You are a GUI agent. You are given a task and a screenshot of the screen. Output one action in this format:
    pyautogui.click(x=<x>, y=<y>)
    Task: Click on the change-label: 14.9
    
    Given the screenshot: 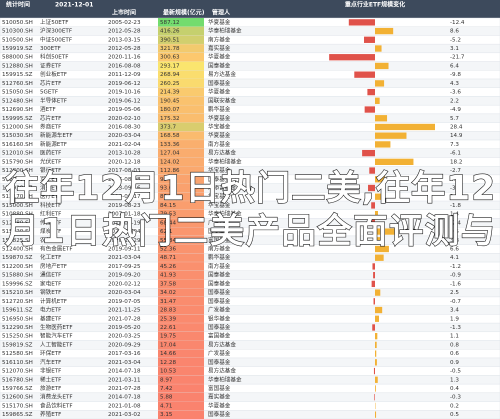 What is the action you would take?
    pyautogui.click(x=456, y=136)
    